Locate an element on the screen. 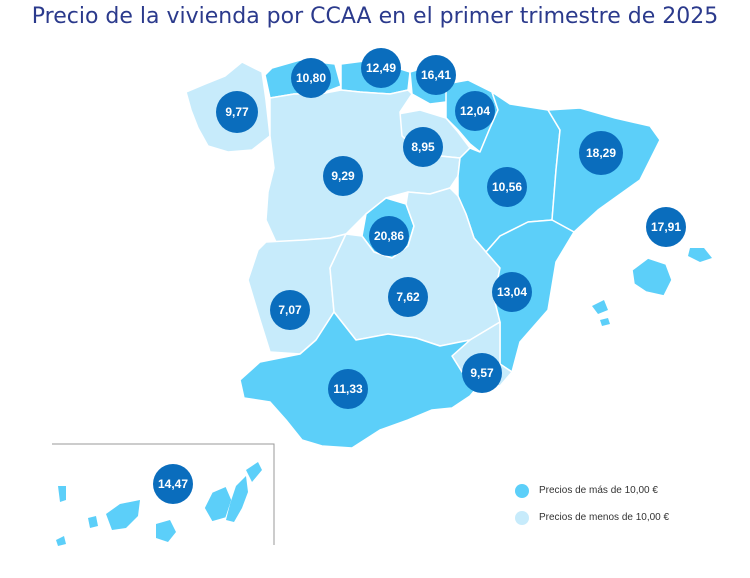 This screenshot has height=578, width=750. region-canarias is located at coordinates (218, 504).